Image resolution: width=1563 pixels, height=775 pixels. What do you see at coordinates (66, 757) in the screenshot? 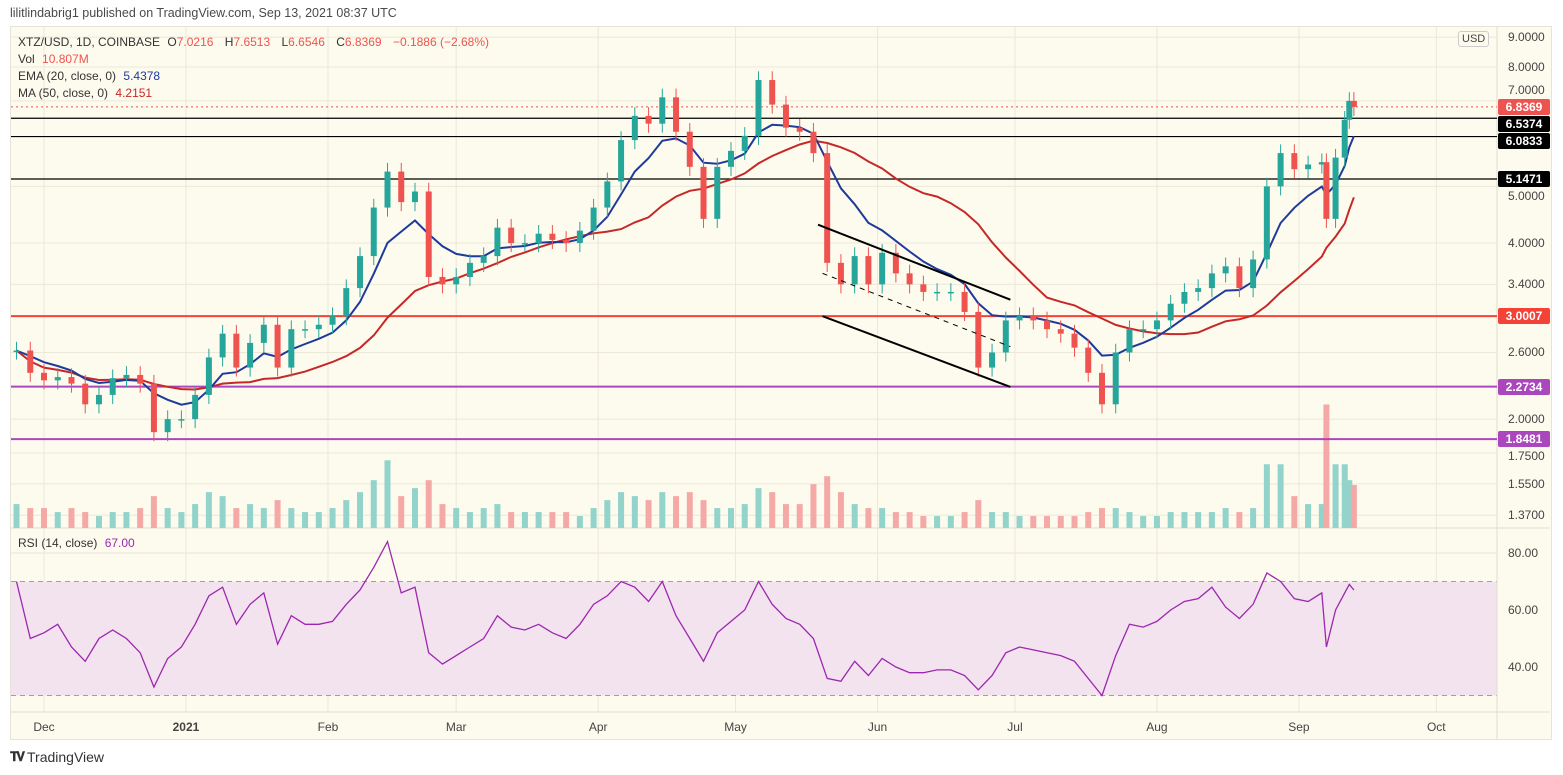
I see `footer-brand: TradingView` at bounding box center [66, 757].